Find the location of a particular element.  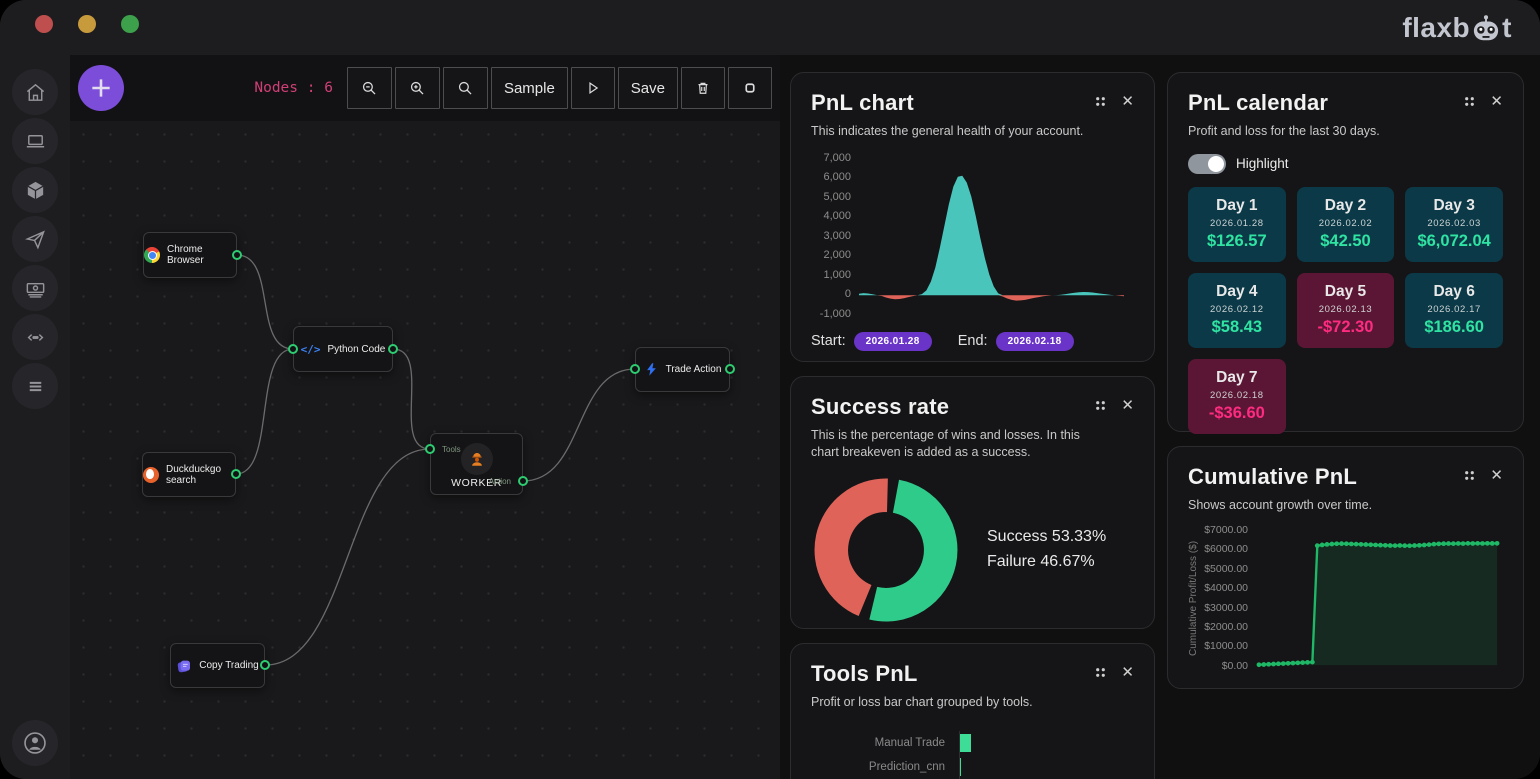

node-label: WORKER is located at coordinates (476, 483).